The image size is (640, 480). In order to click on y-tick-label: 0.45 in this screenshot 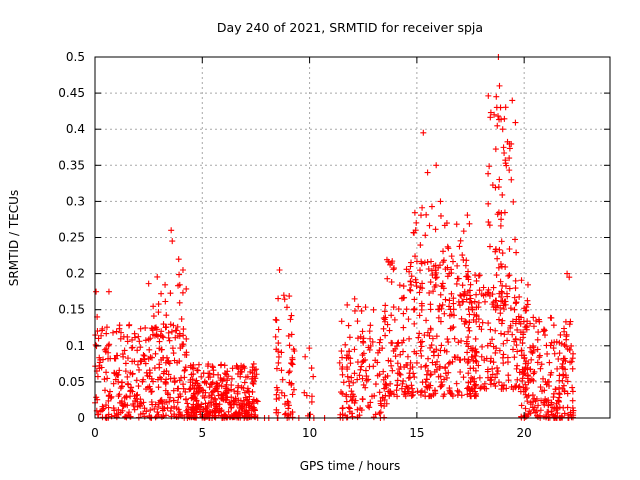, I will do `click(71, 93)`.